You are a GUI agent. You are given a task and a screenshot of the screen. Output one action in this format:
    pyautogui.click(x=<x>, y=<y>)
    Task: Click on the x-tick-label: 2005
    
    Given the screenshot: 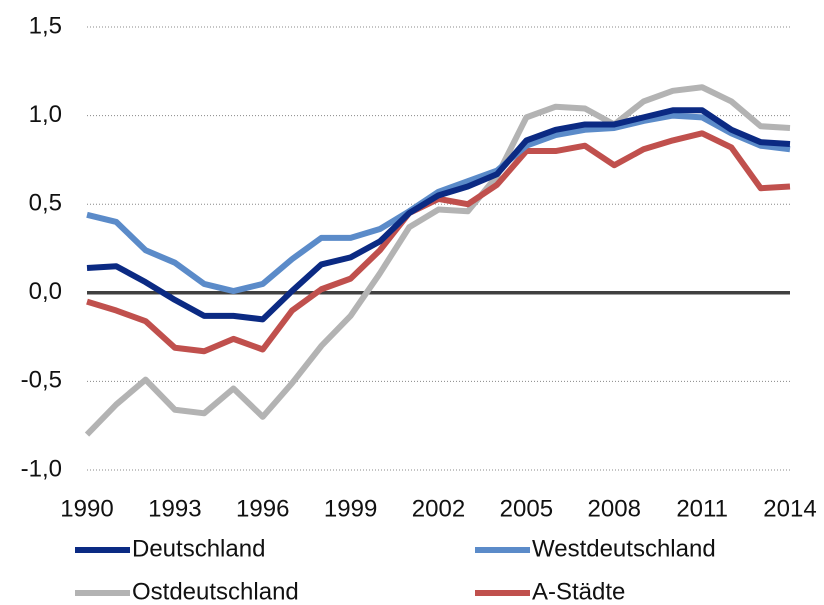 What is the action you would take?
    pyautogui.click(x=526, y=508)
    